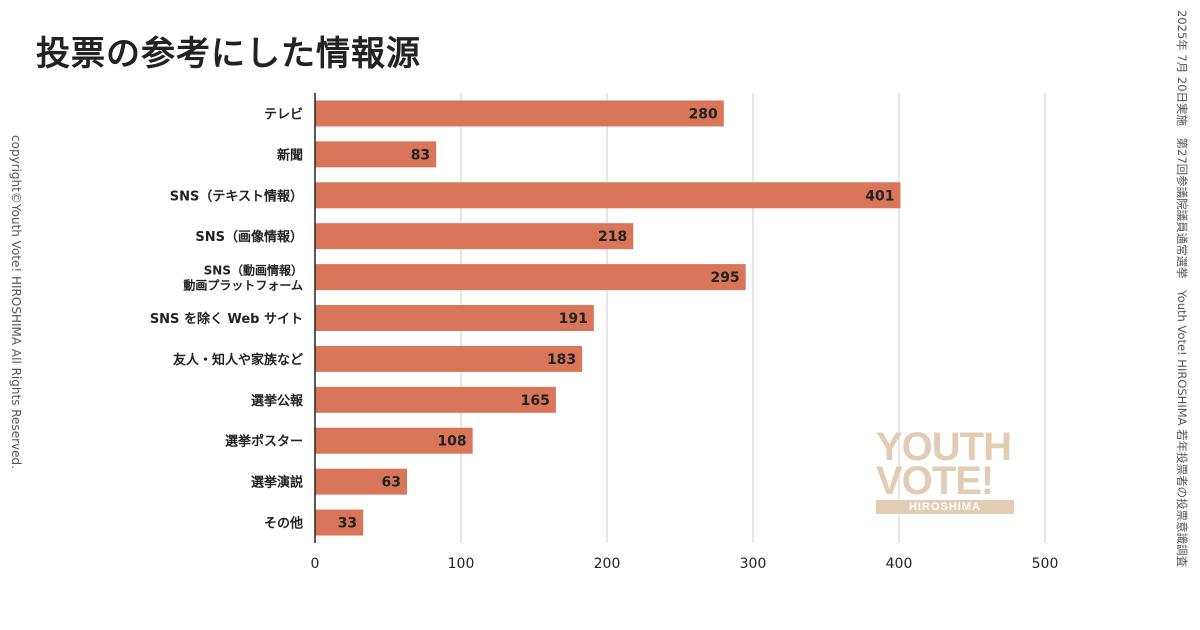 The width and height of the screenshot is (1200, 630). What do you see at coordinates (226, 319) in the screenshot?
I see `category-label-5: SNS を除く Web サイト` at bounding box center [226, 319].